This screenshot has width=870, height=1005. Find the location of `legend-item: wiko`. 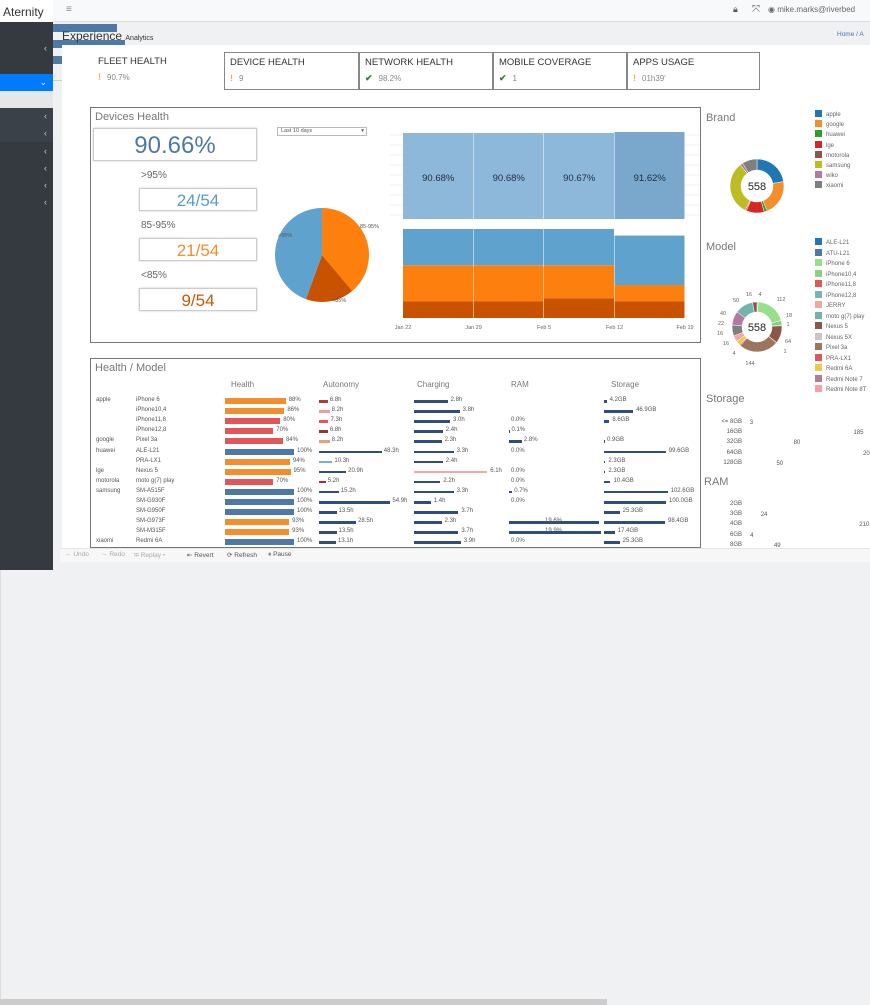

legend-item: wiko is located at coordinates (826, 175).